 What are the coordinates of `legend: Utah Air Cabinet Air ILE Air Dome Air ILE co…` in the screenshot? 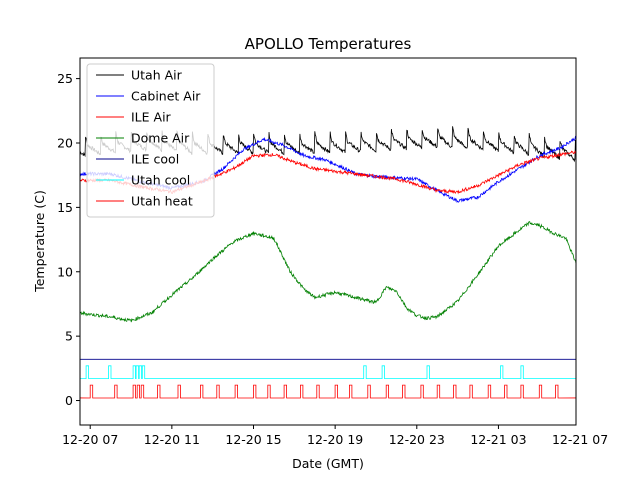 It's located at (150, 140).